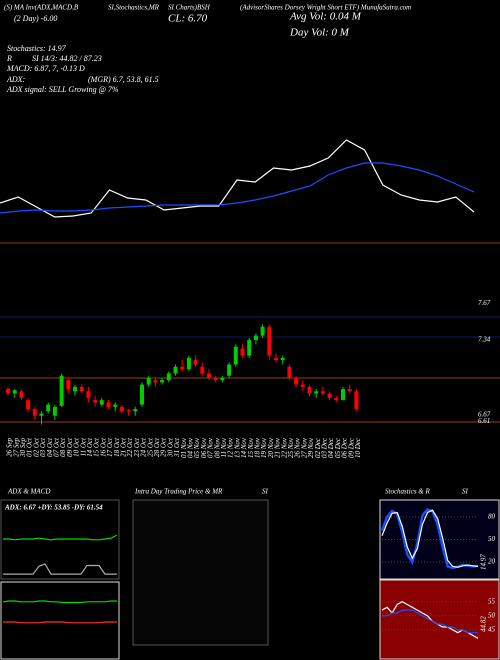 The width and height of the screenshot is (500, 660). I want to click on x-tick-label: 01 Oct, so click(30, 447).